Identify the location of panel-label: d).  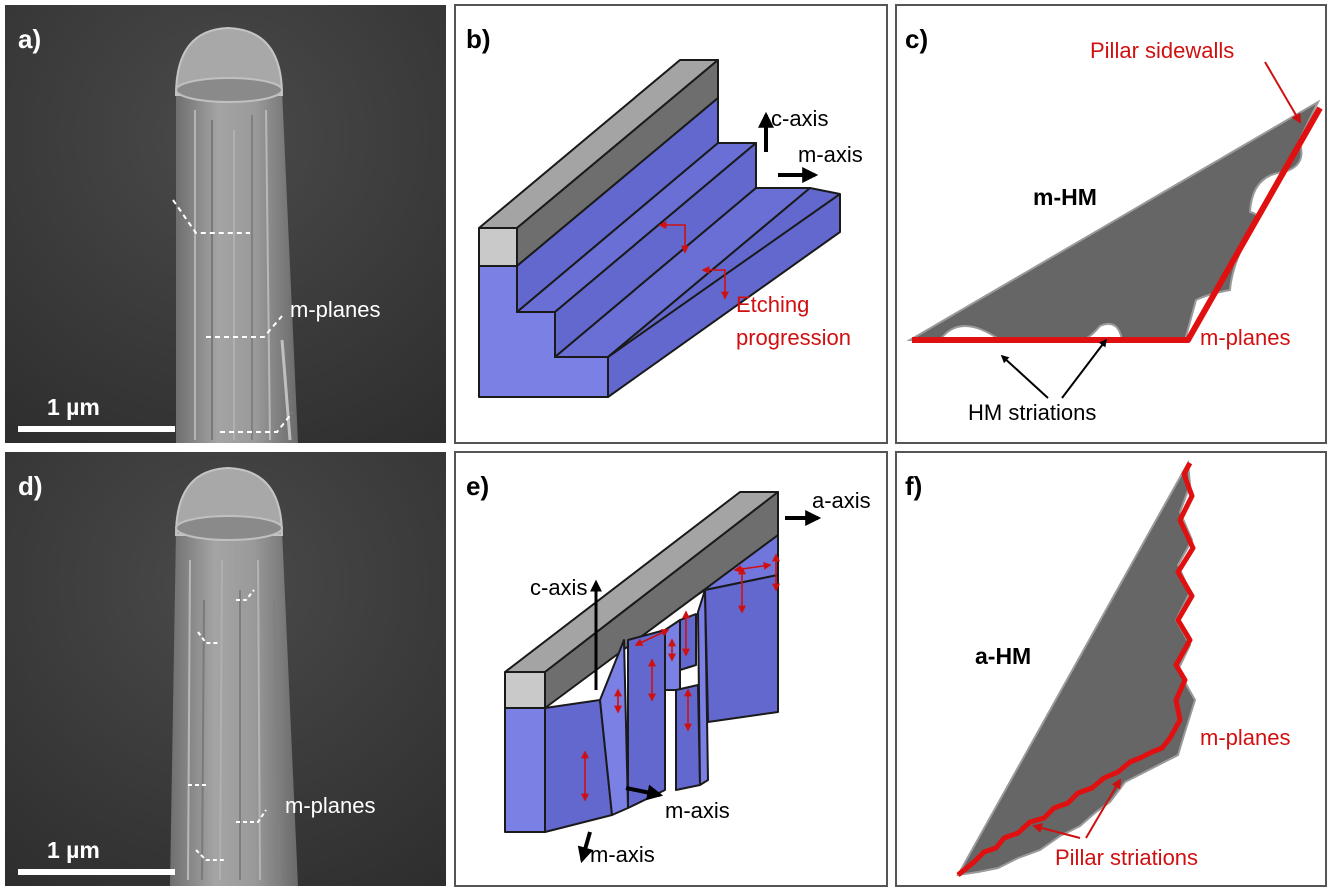
(30, 486).